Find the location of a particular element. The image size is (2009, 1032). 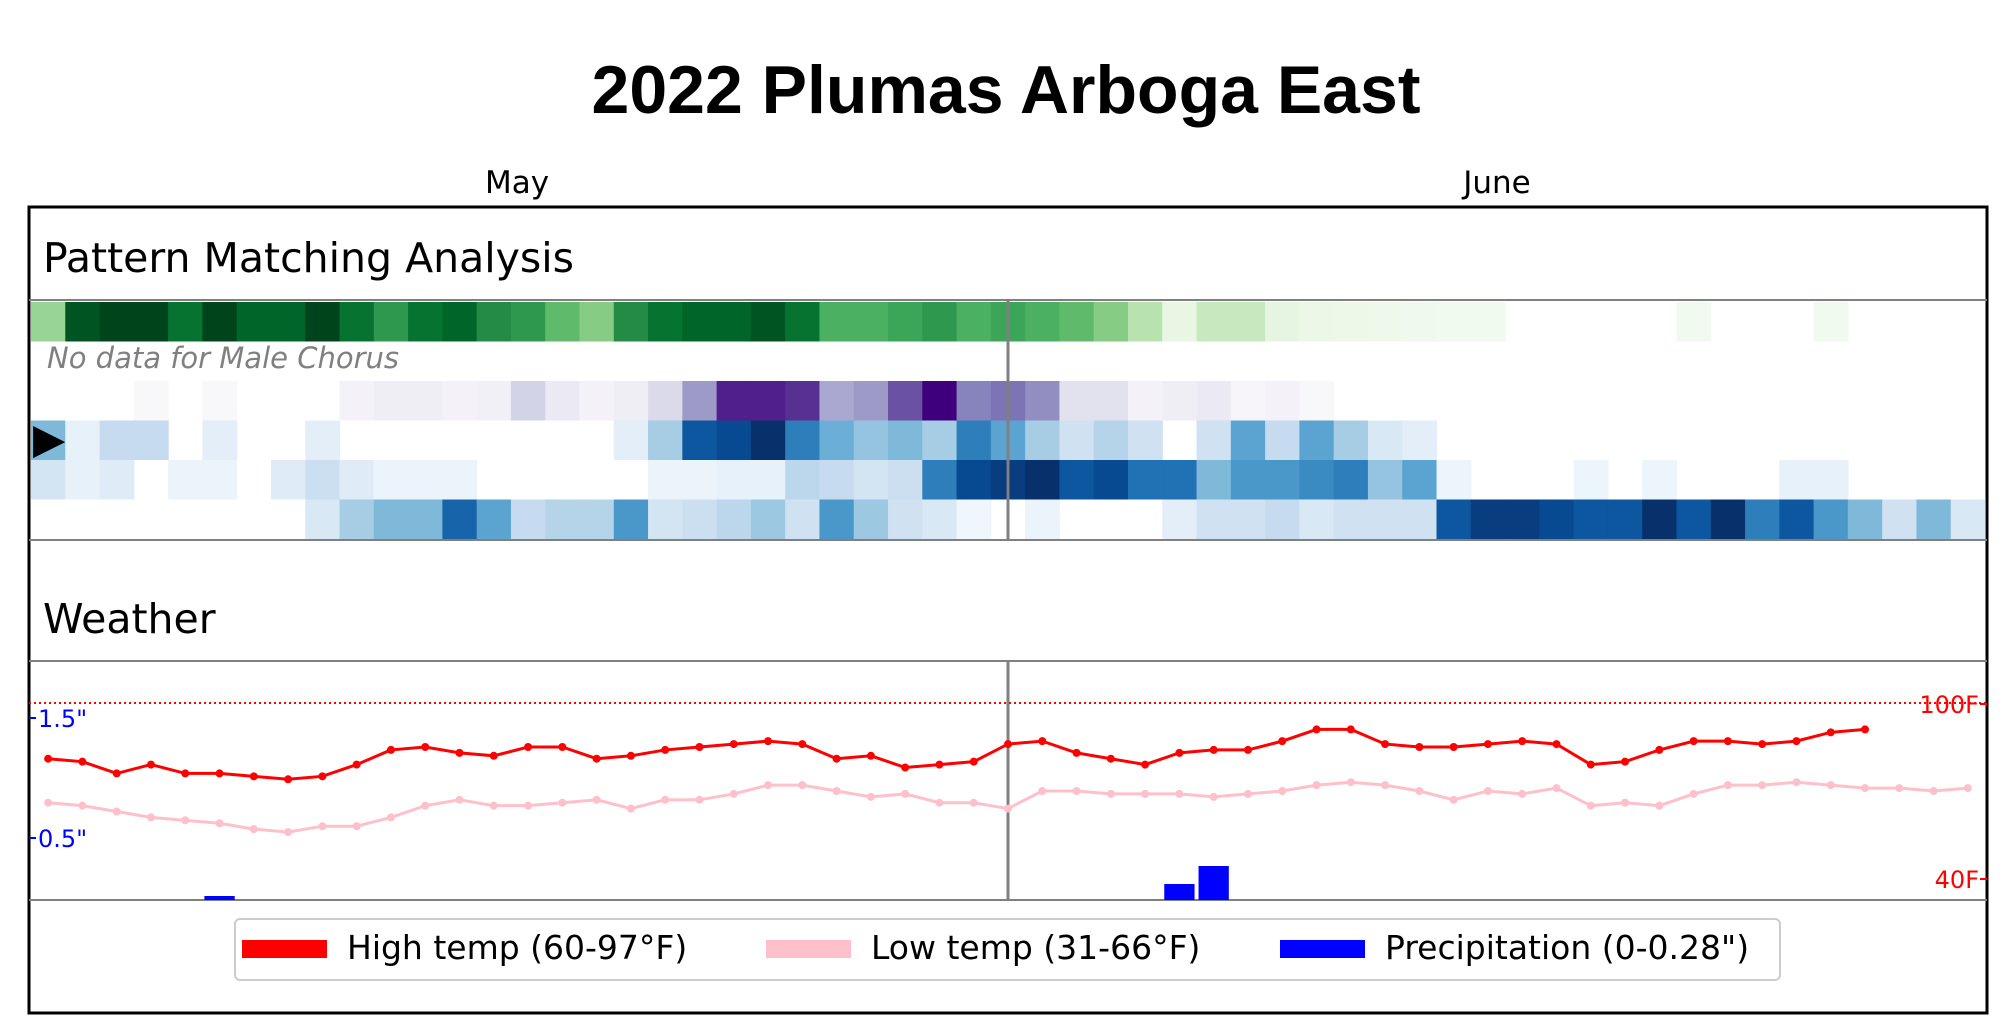

pattern-panel-title: Pattern Matching Analysis is located at coordinates (308, 258).